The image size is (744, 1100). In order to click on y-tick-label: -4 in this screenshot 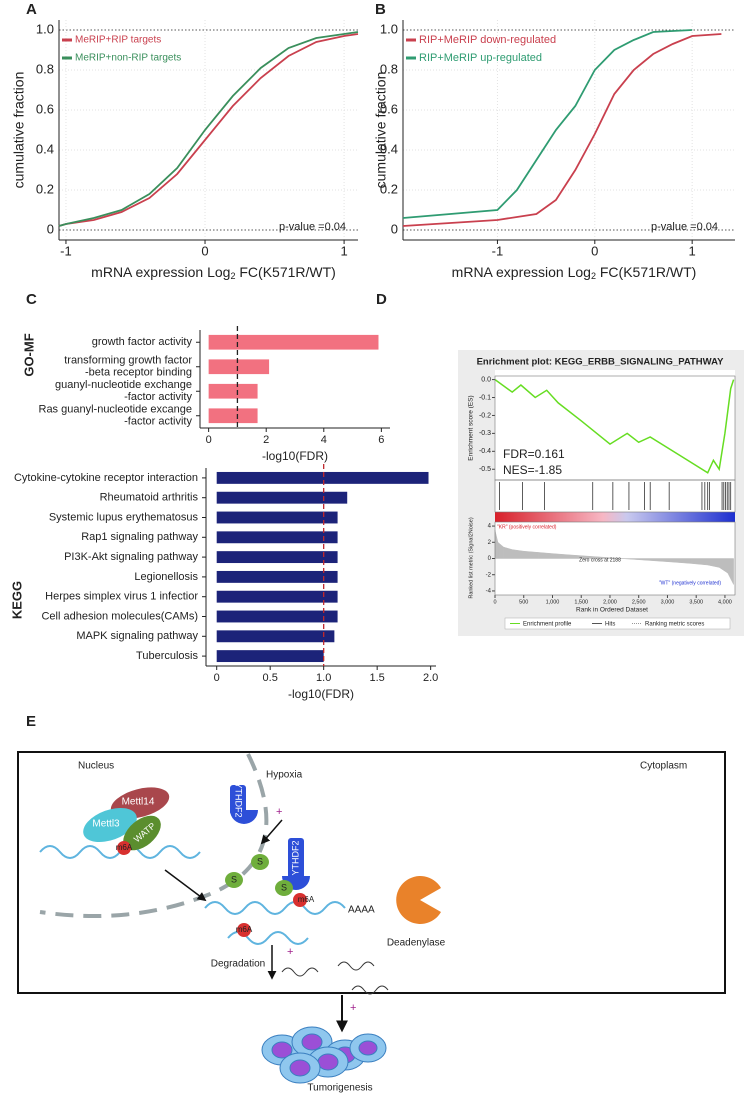, I will do `click(489, 592)`.